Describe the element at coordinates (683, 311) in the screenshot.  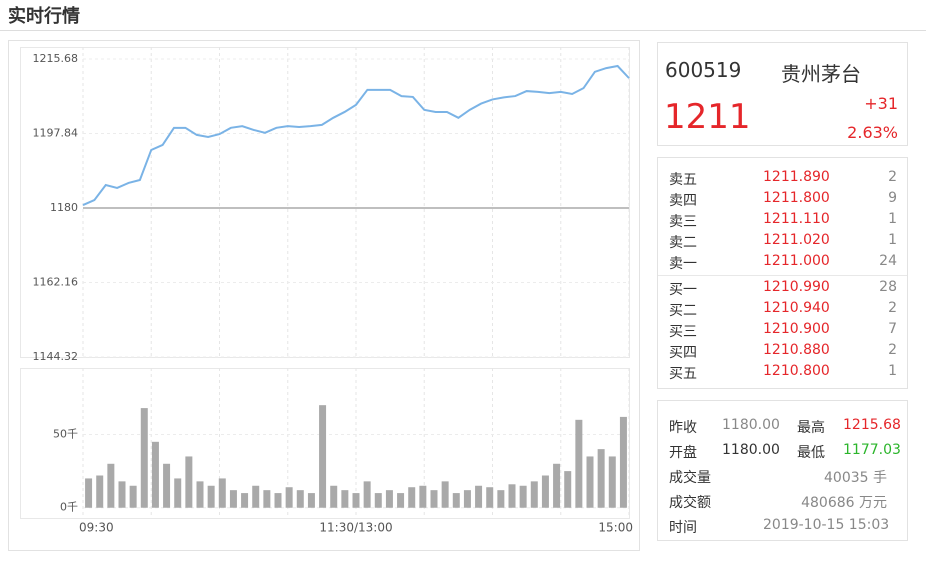
I see `level-label: 买二` at that location.